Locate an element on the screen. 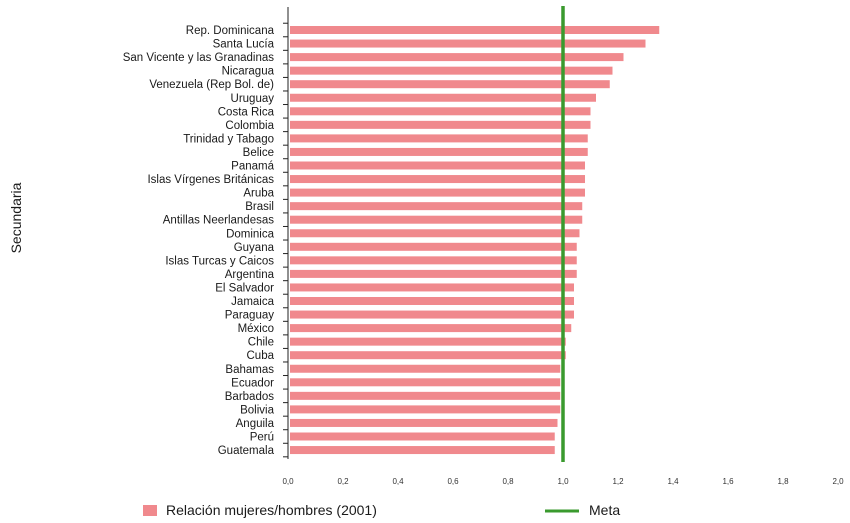  category-label-5: Uruguay is located at coordinates (253, 99).